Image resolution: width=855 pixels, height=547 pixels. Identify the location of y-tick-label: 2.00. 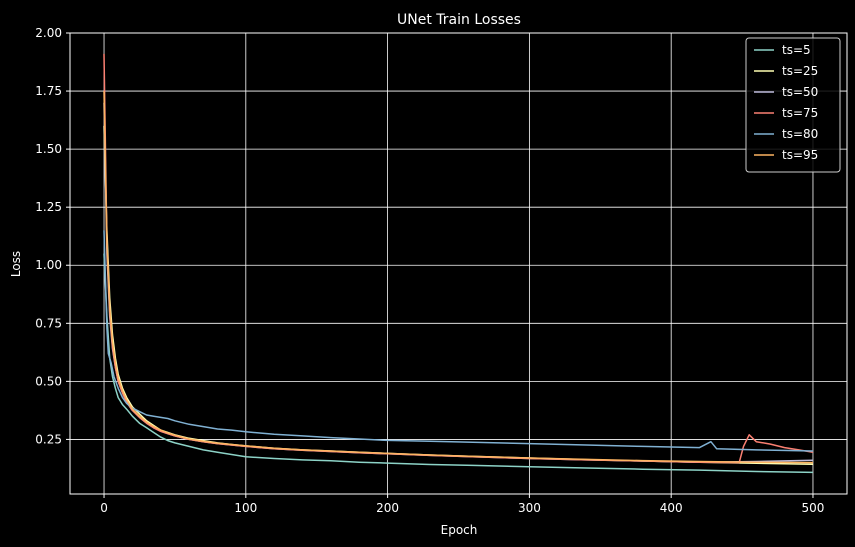
(48, 33).